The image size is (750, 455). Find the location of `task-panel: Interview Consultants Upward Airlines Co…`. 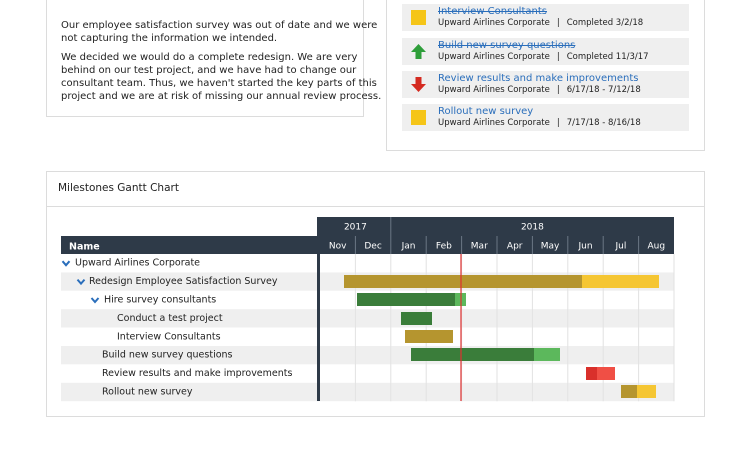

task-panel: Interview Consultants Upward Airlines Co… is located at coordinates (545, 75).